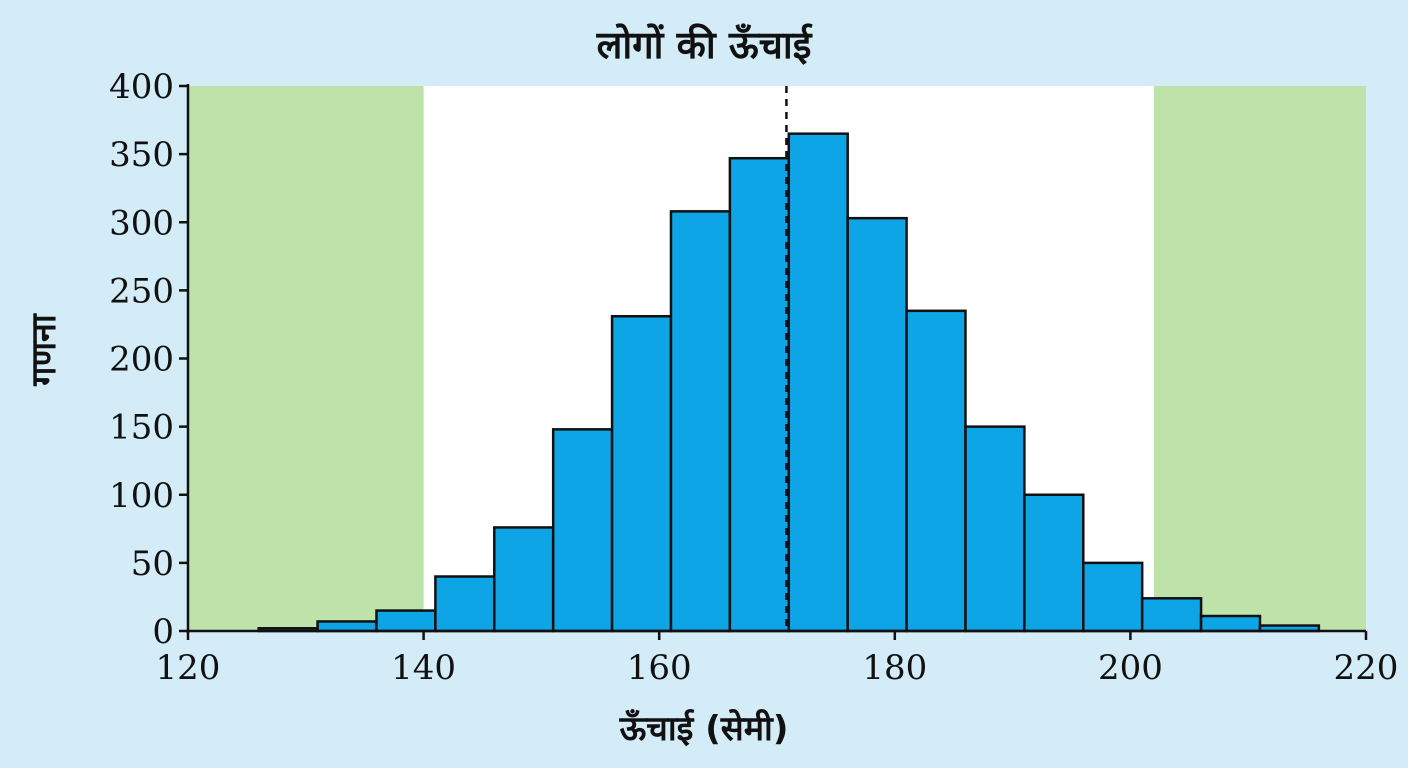 This screenshot has width=1408, height=768. I want to click on y-tick-label-300: 300, so click(141, 223).